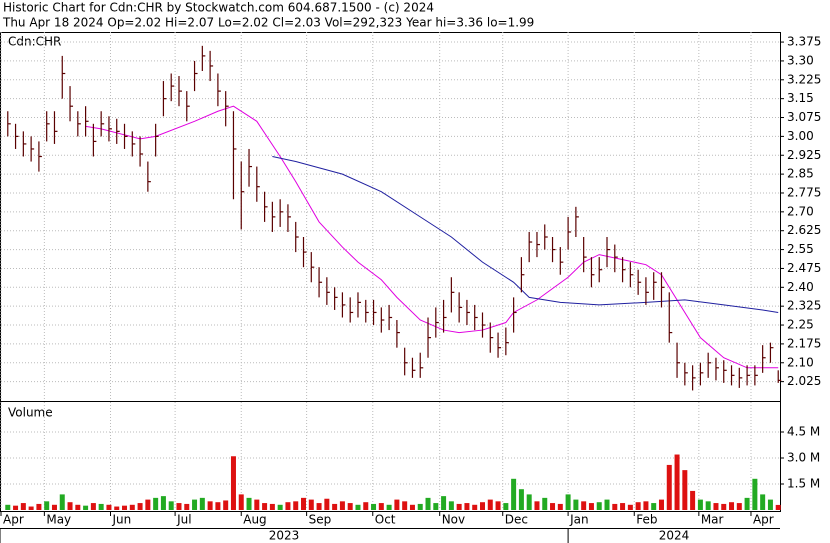 This screenshot has width=830, height=543. What do you see at coordinates (800, 174) in the screenshot?
I see `y-tick-label: 2.85` at bounding box center [800, 174].